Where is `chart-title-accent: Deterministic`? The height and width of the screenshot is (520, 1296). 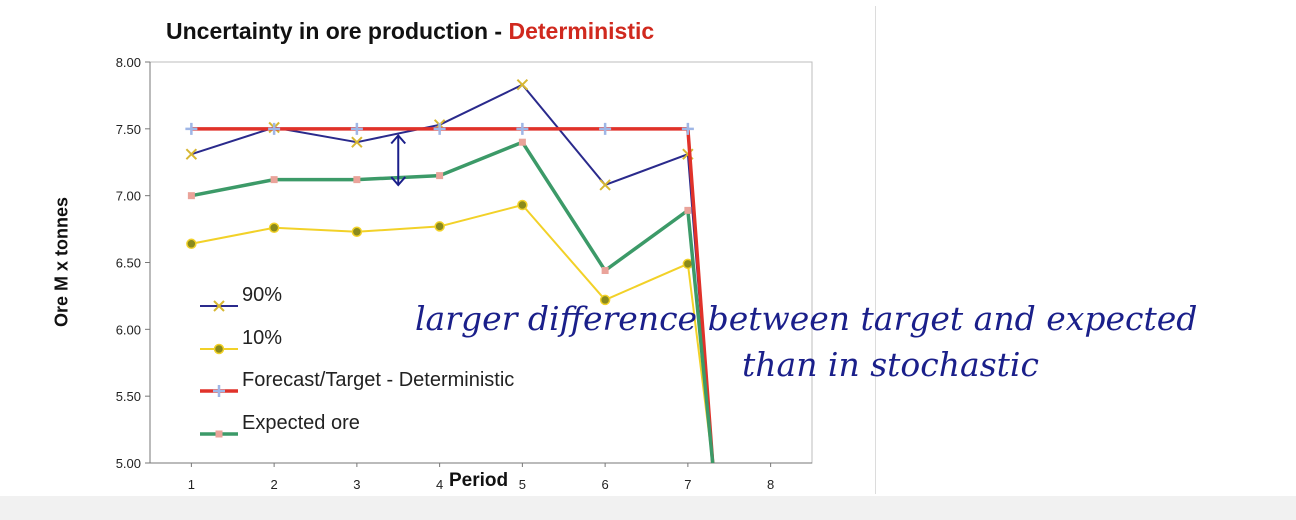 chart-title-accent: Deterministic is located at coordinates (581, 31).